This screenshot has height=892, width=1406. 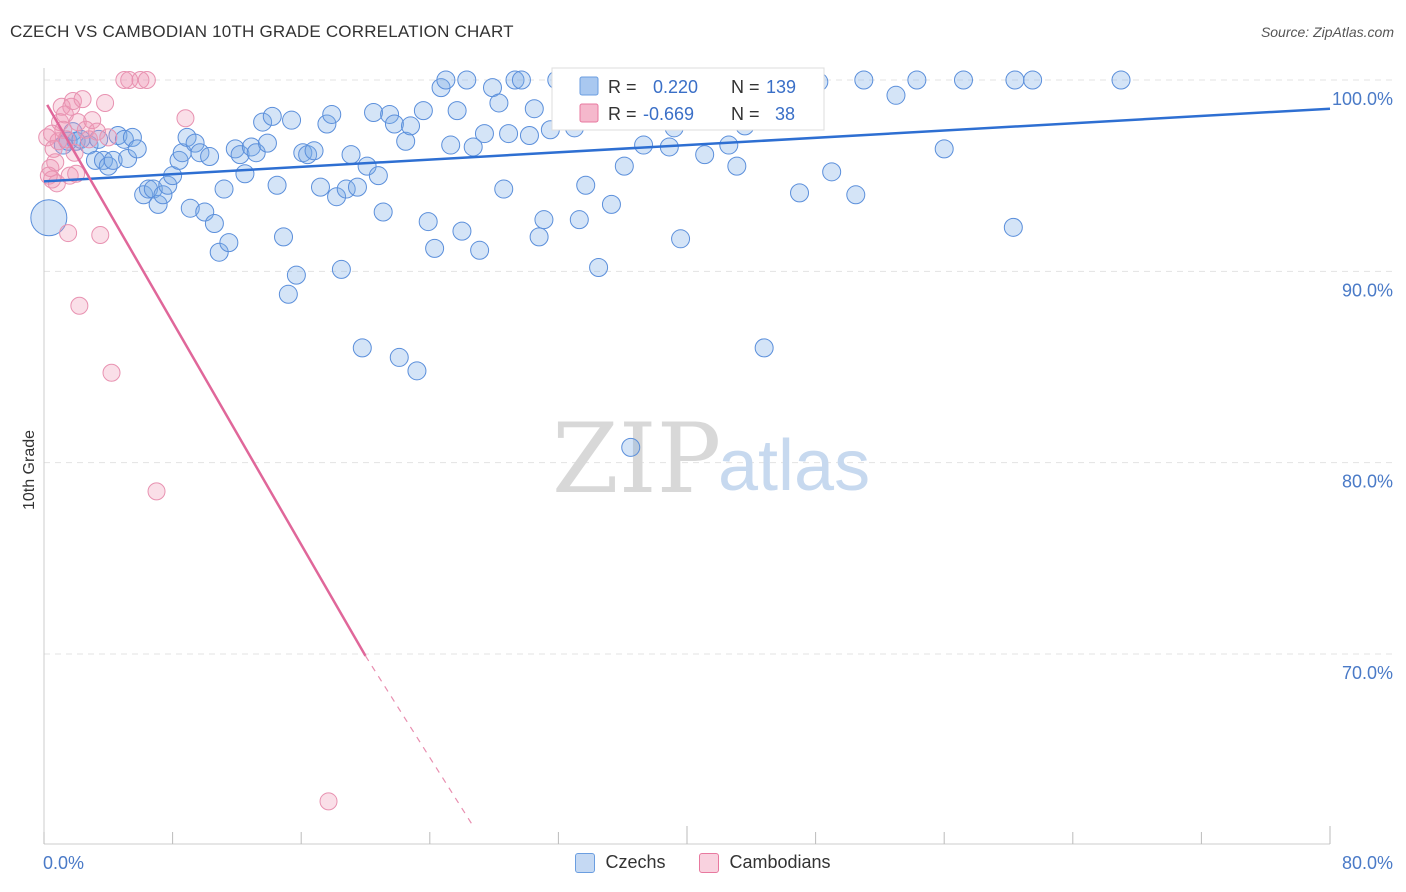 What do you see at coordinates (781, 87) in the screenshot?
I see `legend-czech-n-value: 139` at bounding box center [781, 87].